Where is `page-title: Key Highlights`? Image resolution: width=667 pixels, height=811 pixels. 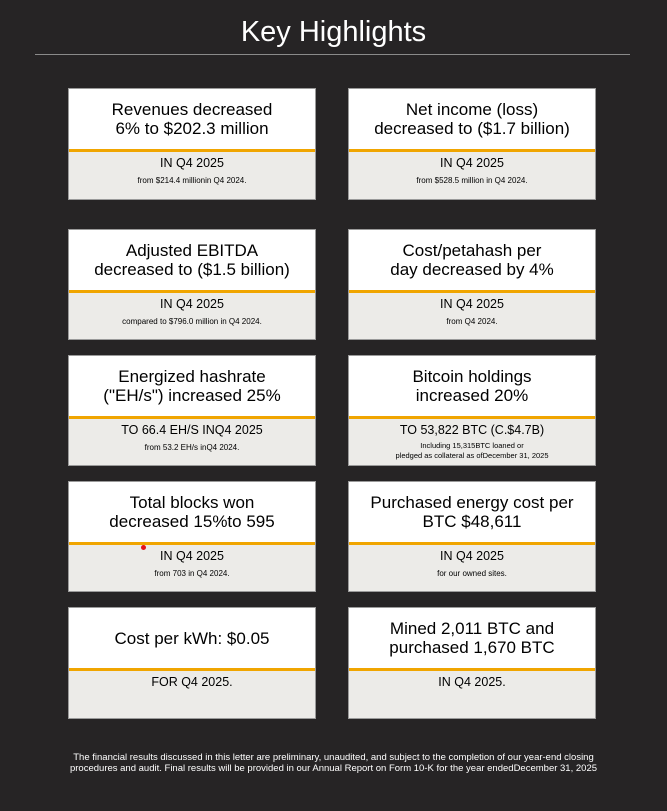
page-title: Key Highlights is located at coordinates (333, 32).